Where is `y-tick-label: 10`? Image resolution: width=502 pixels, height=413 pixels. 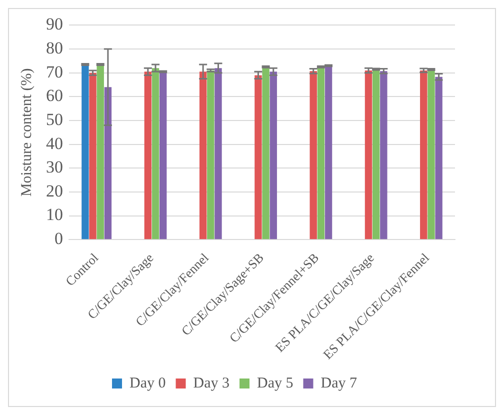
y-tick-label: 10 is located at coordinates (54, 214).